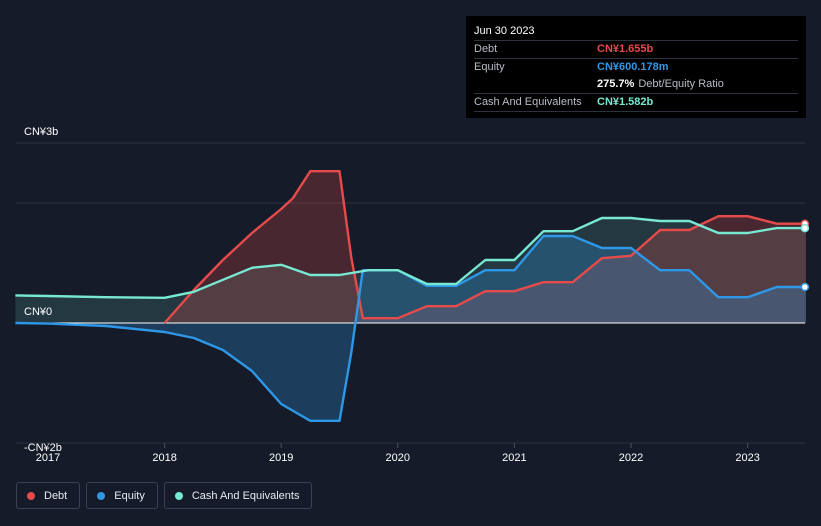  Describe the element at coordinates (489, 67) in the screenshot. I see `tooltip-equity-label: Equity` at that location.